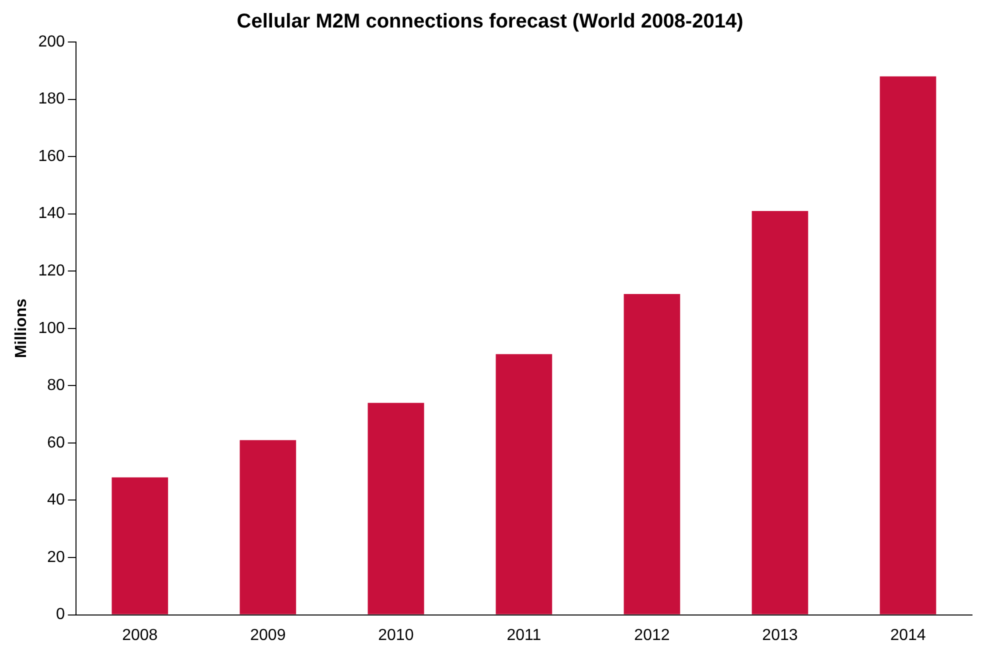 The width and height of the screenshot is (996, 656). I want to click on y-tick-label: 200, so click(51, 41).